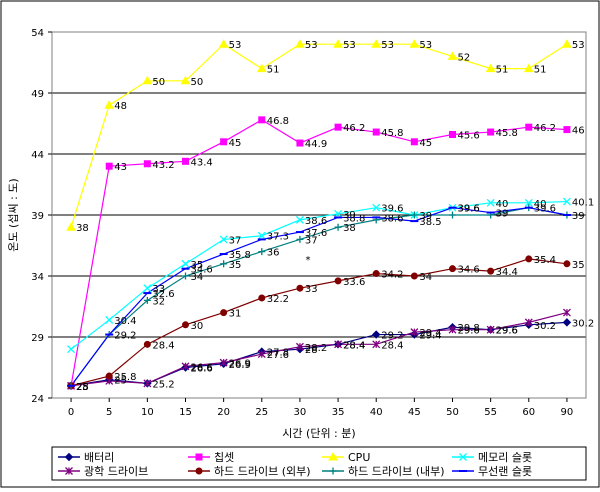 Image resolution: width=600 pixels, height=492 pixels. What do you see at coordinates (425, 277) in the screenshot?
I see `data-label: 34` at bounding box center [425, 277].